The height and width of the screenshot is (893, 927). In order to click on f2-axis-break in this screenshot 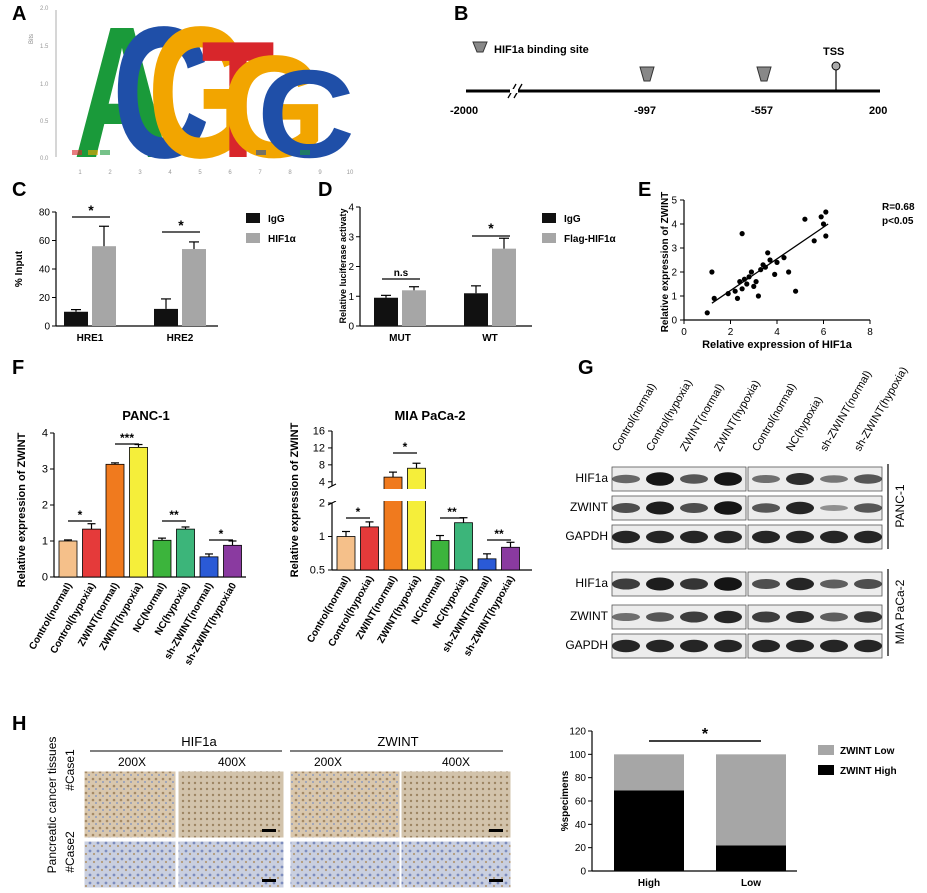, I will do `click(332, 486)`.